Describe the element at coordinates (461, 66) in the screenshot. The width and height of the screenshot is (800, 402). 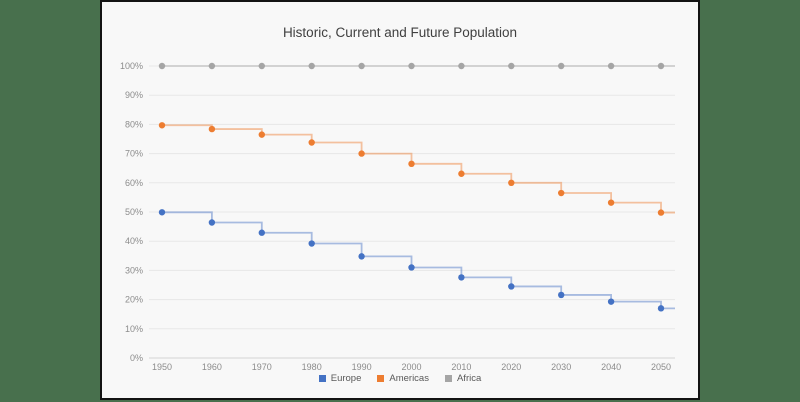
I see `marker-africa-2010` at that location.